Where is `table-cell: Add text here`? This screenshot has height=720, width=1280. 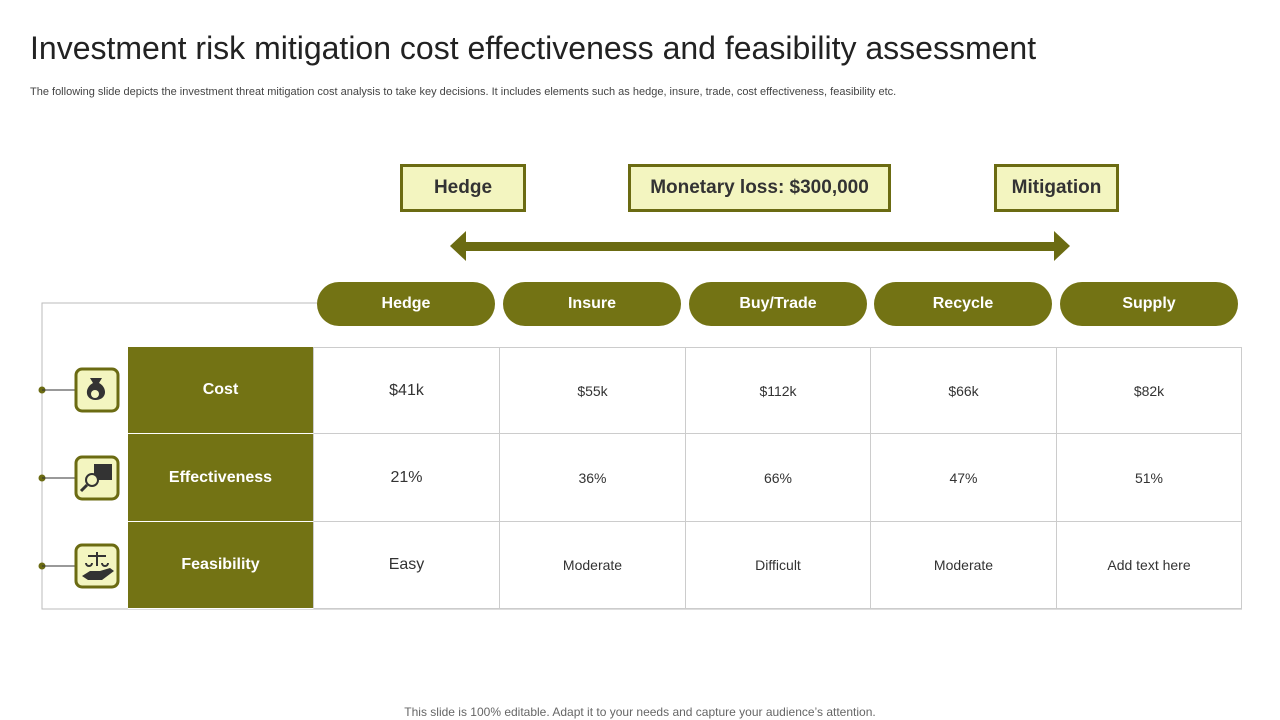
table-cell: Add text here is located at coordinates (1149, 565).